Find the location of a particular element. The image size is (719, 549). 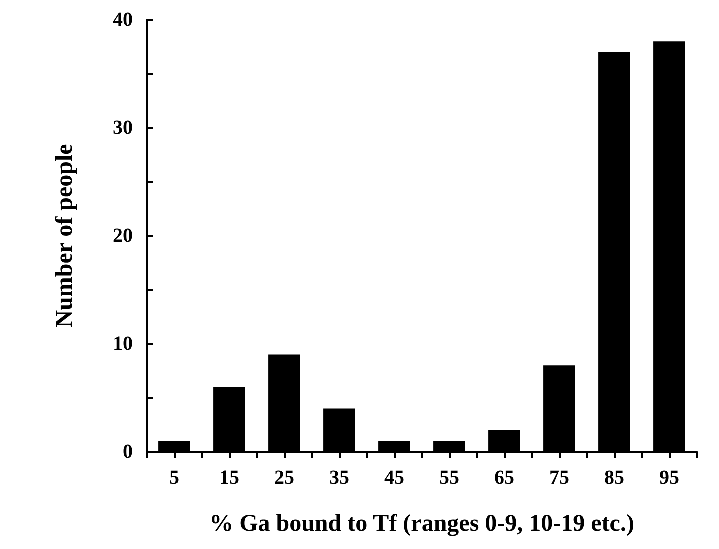

x-tick-label: 85 is located at coordinates (614, 478).